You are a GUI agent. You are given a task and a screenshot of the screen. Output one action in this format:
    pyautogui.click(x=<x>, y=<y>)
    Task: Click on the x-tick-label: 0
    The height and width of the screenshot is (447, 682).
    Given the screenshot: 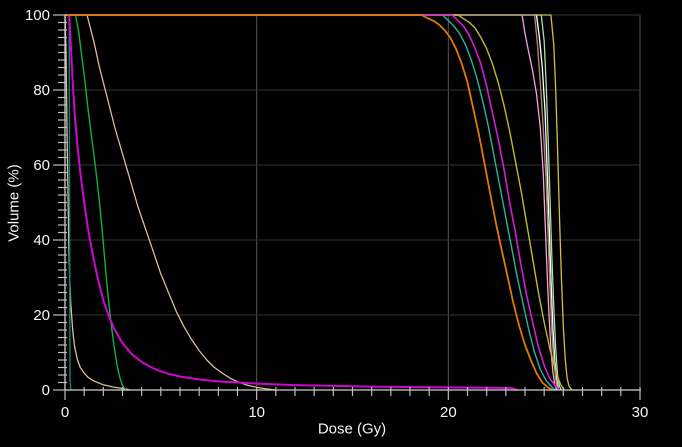 What is the action you would take?
    pyautogui.click(x=65, y=412)
    